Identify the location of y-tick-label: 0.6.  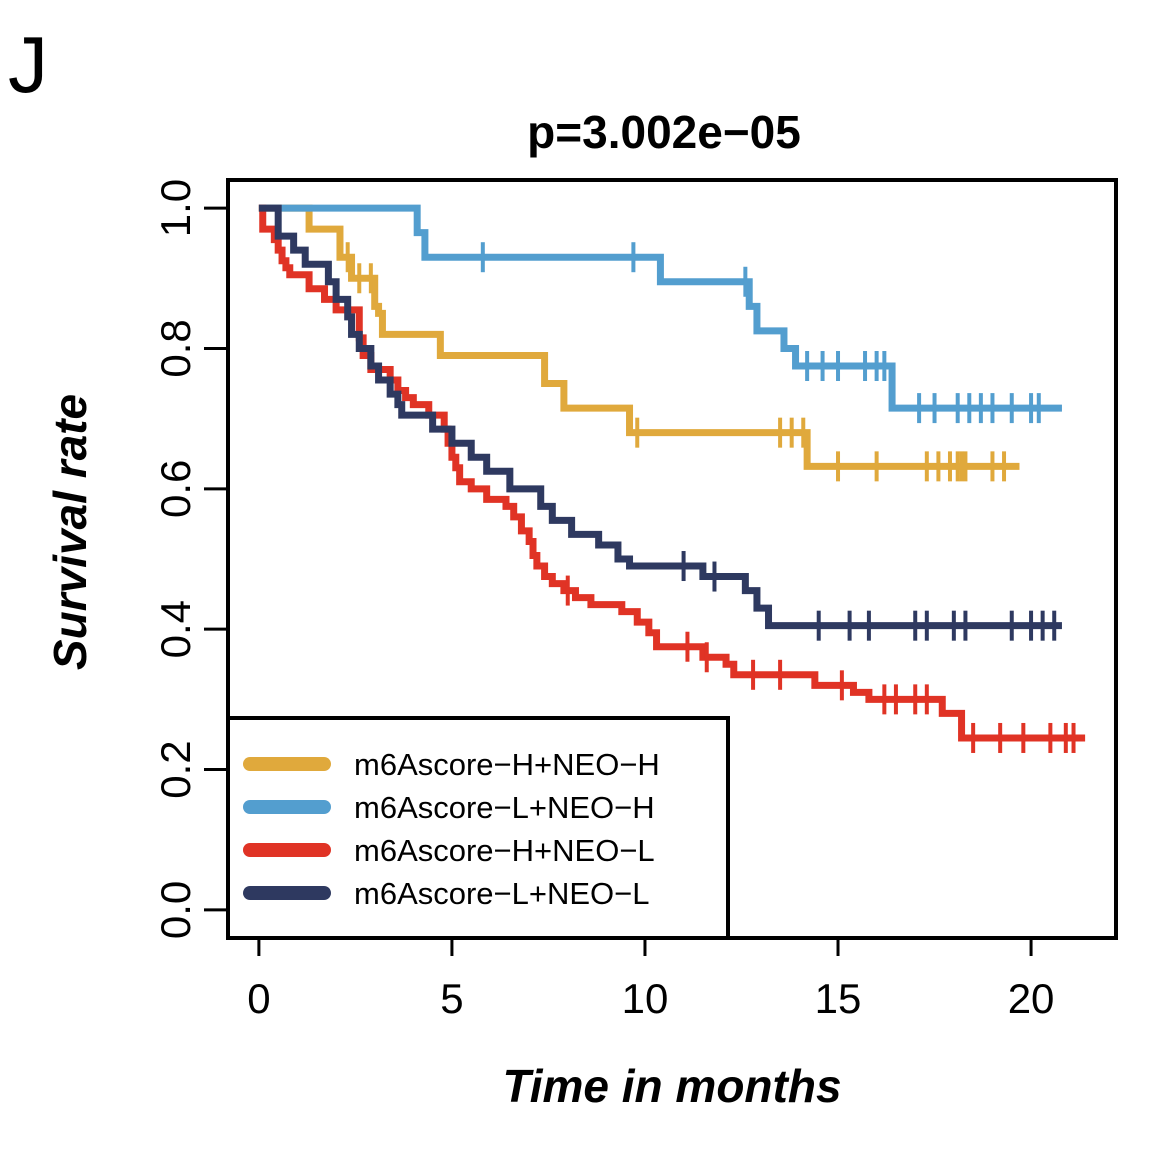
(175, 489).